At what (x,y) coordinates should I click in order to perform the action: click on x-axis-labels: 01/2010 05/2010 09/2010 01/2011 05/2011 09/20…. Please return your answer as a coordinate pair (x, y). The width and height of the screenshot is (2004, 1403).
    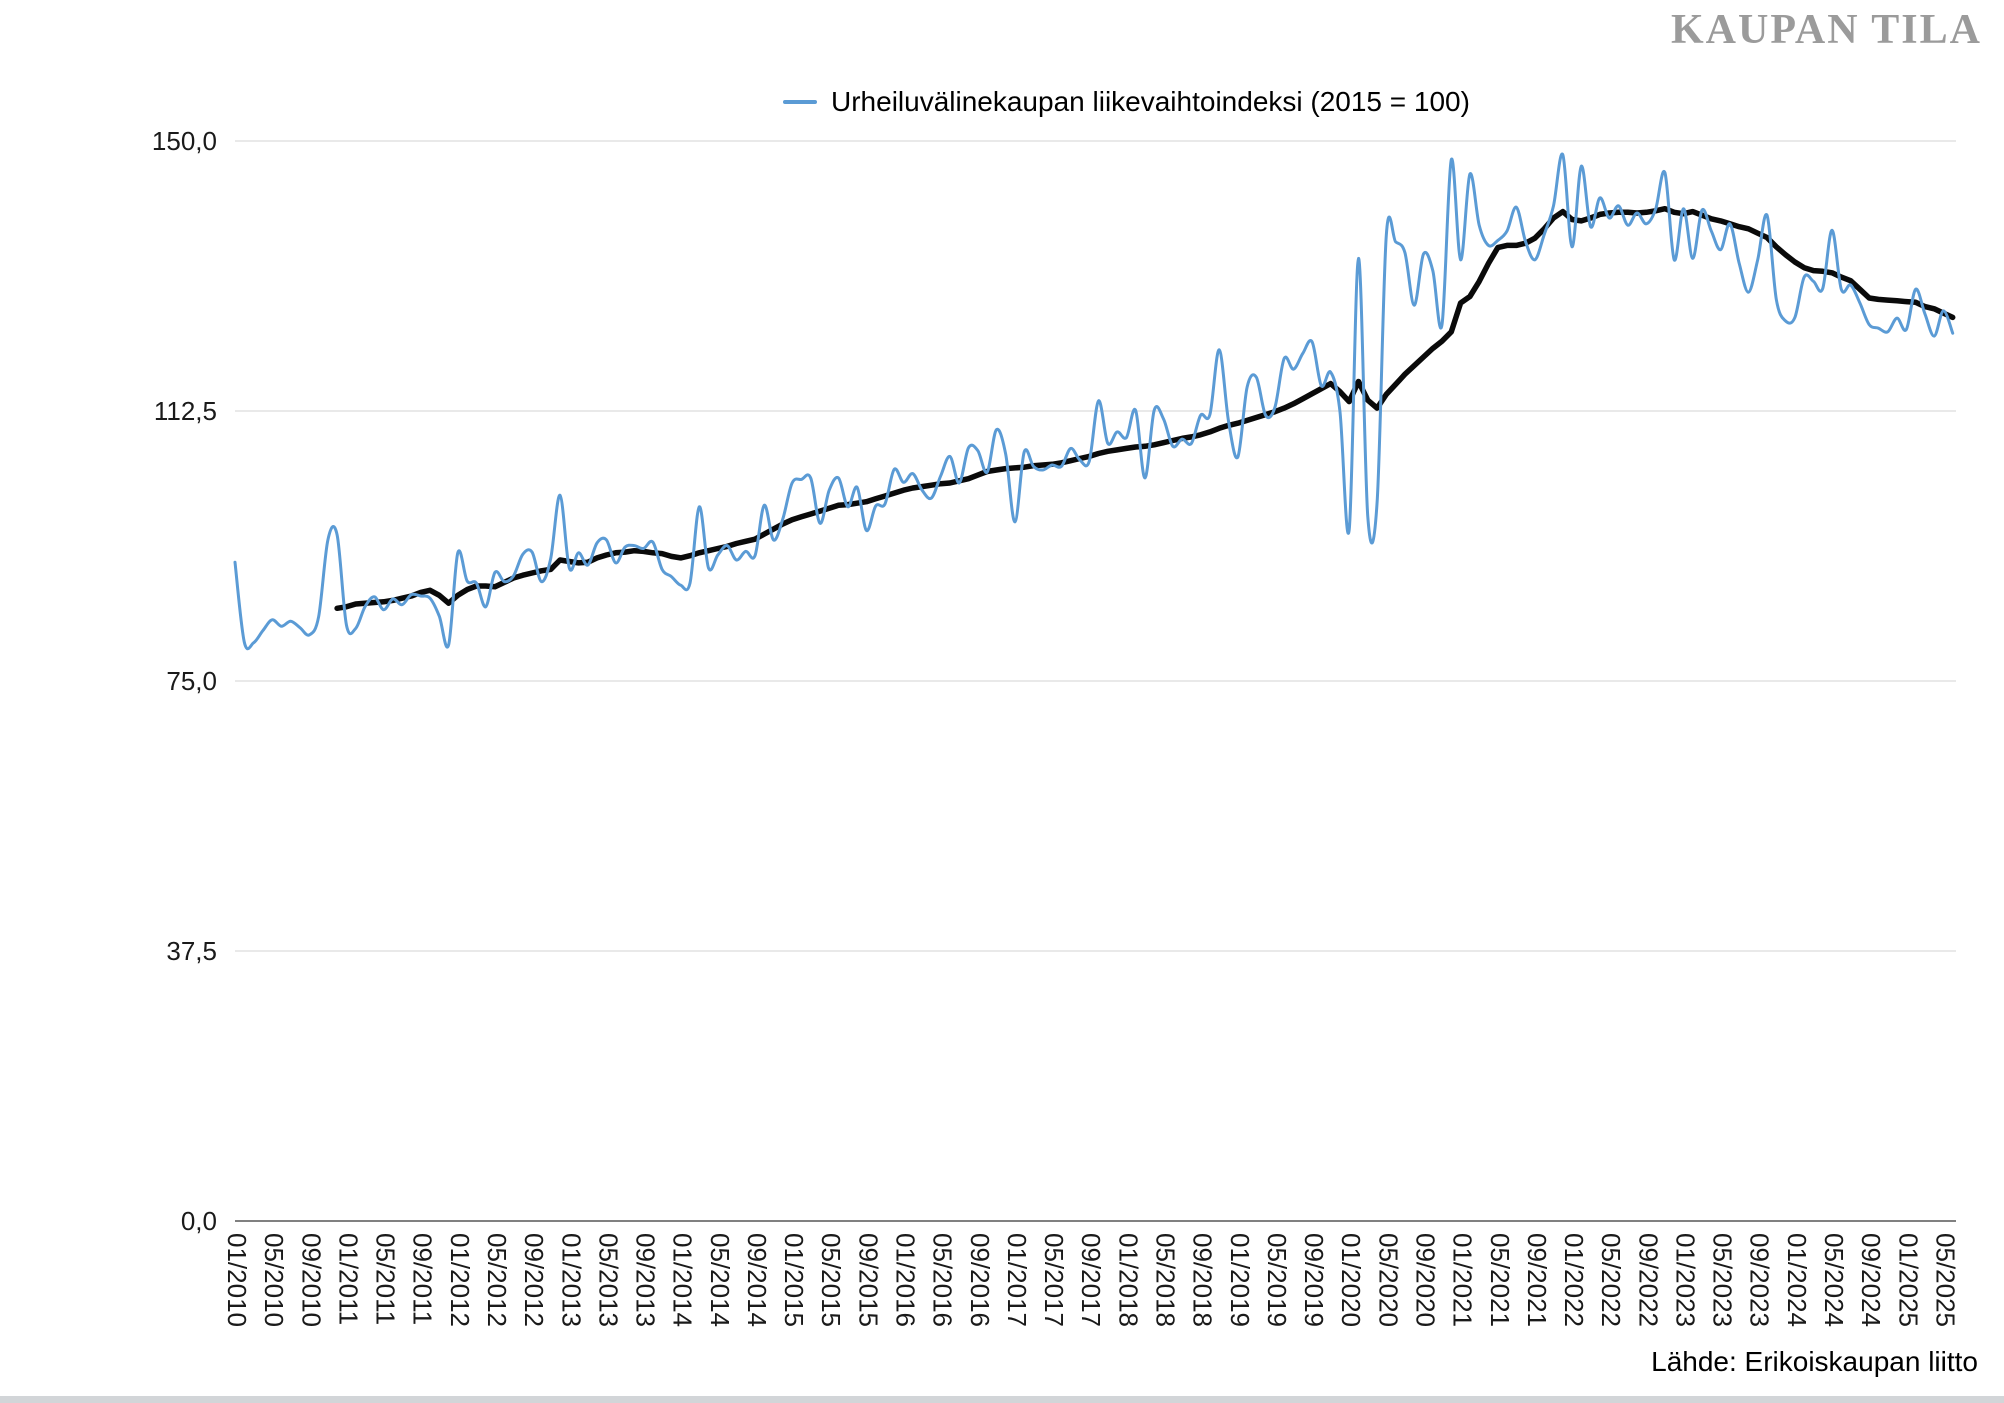
    Looking at the image, I should click on (1091, 1280).